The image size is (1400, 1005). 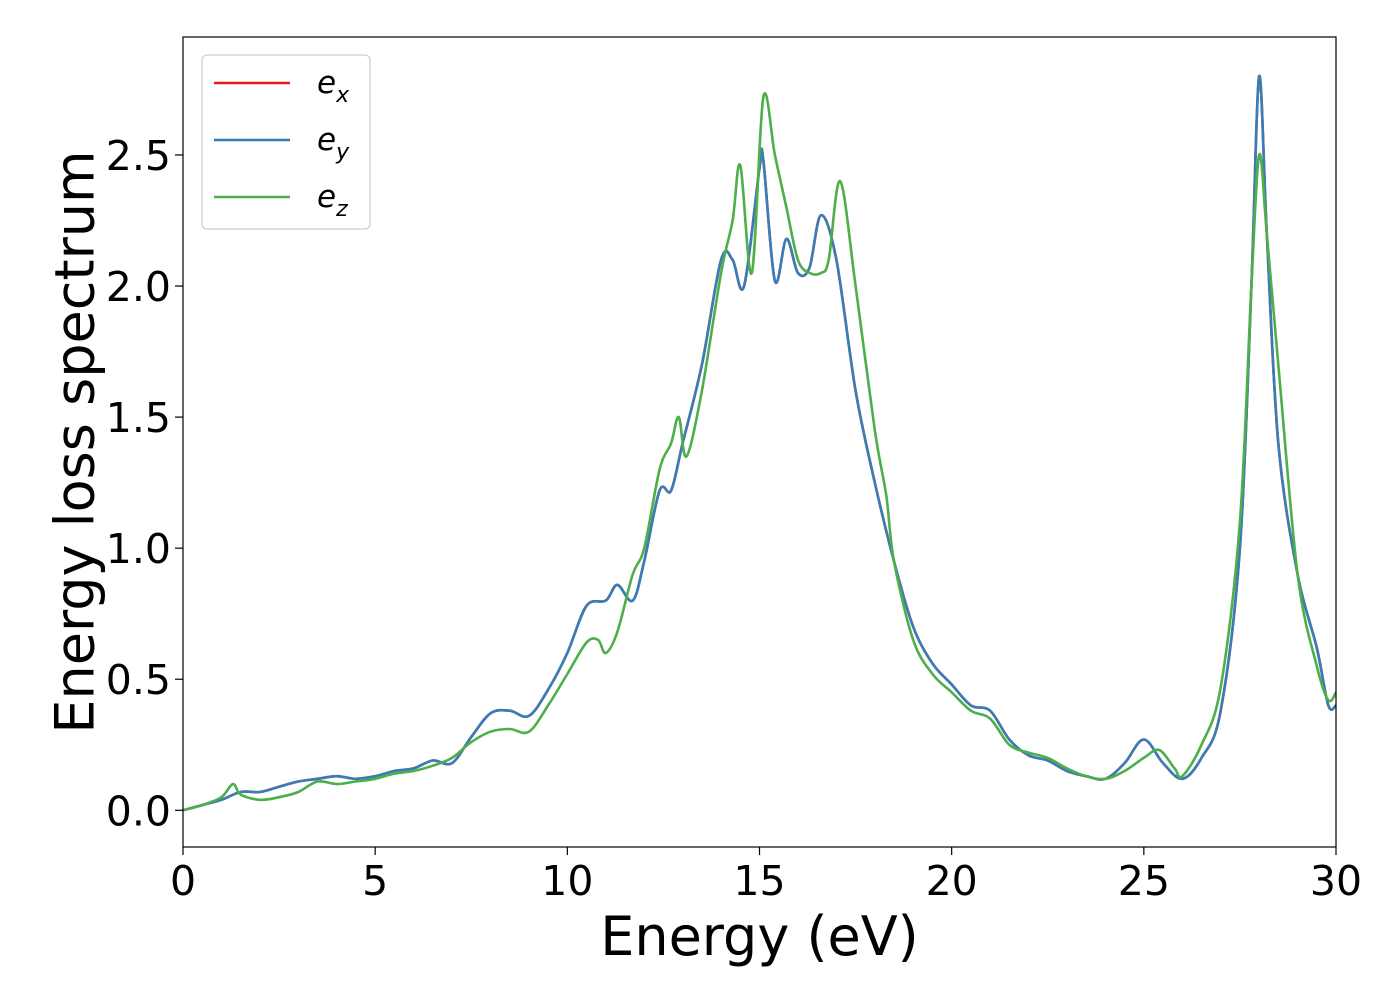 I want to click on legend-label-z: ez, so click(x=332, y=200).